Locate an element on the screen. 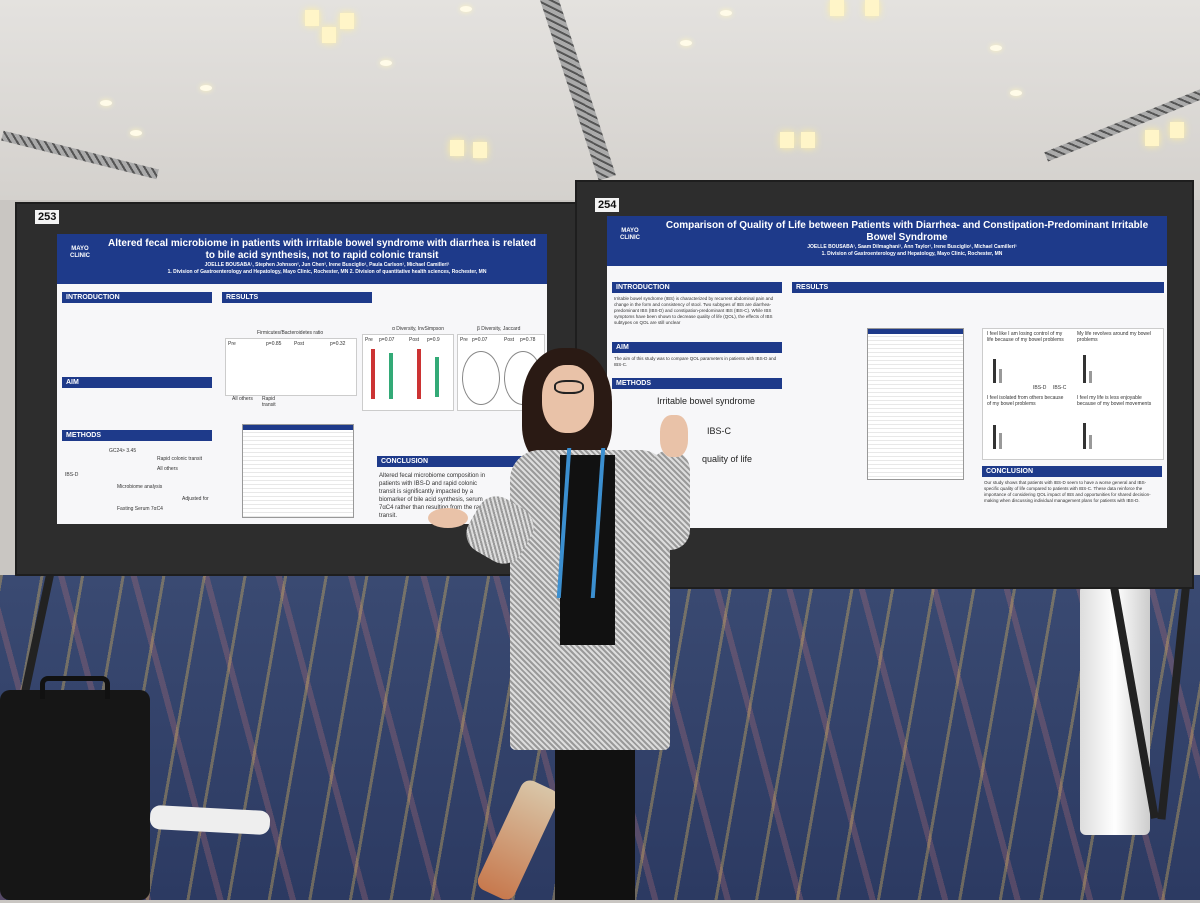  left-hand is located at coordinates (448, 518).